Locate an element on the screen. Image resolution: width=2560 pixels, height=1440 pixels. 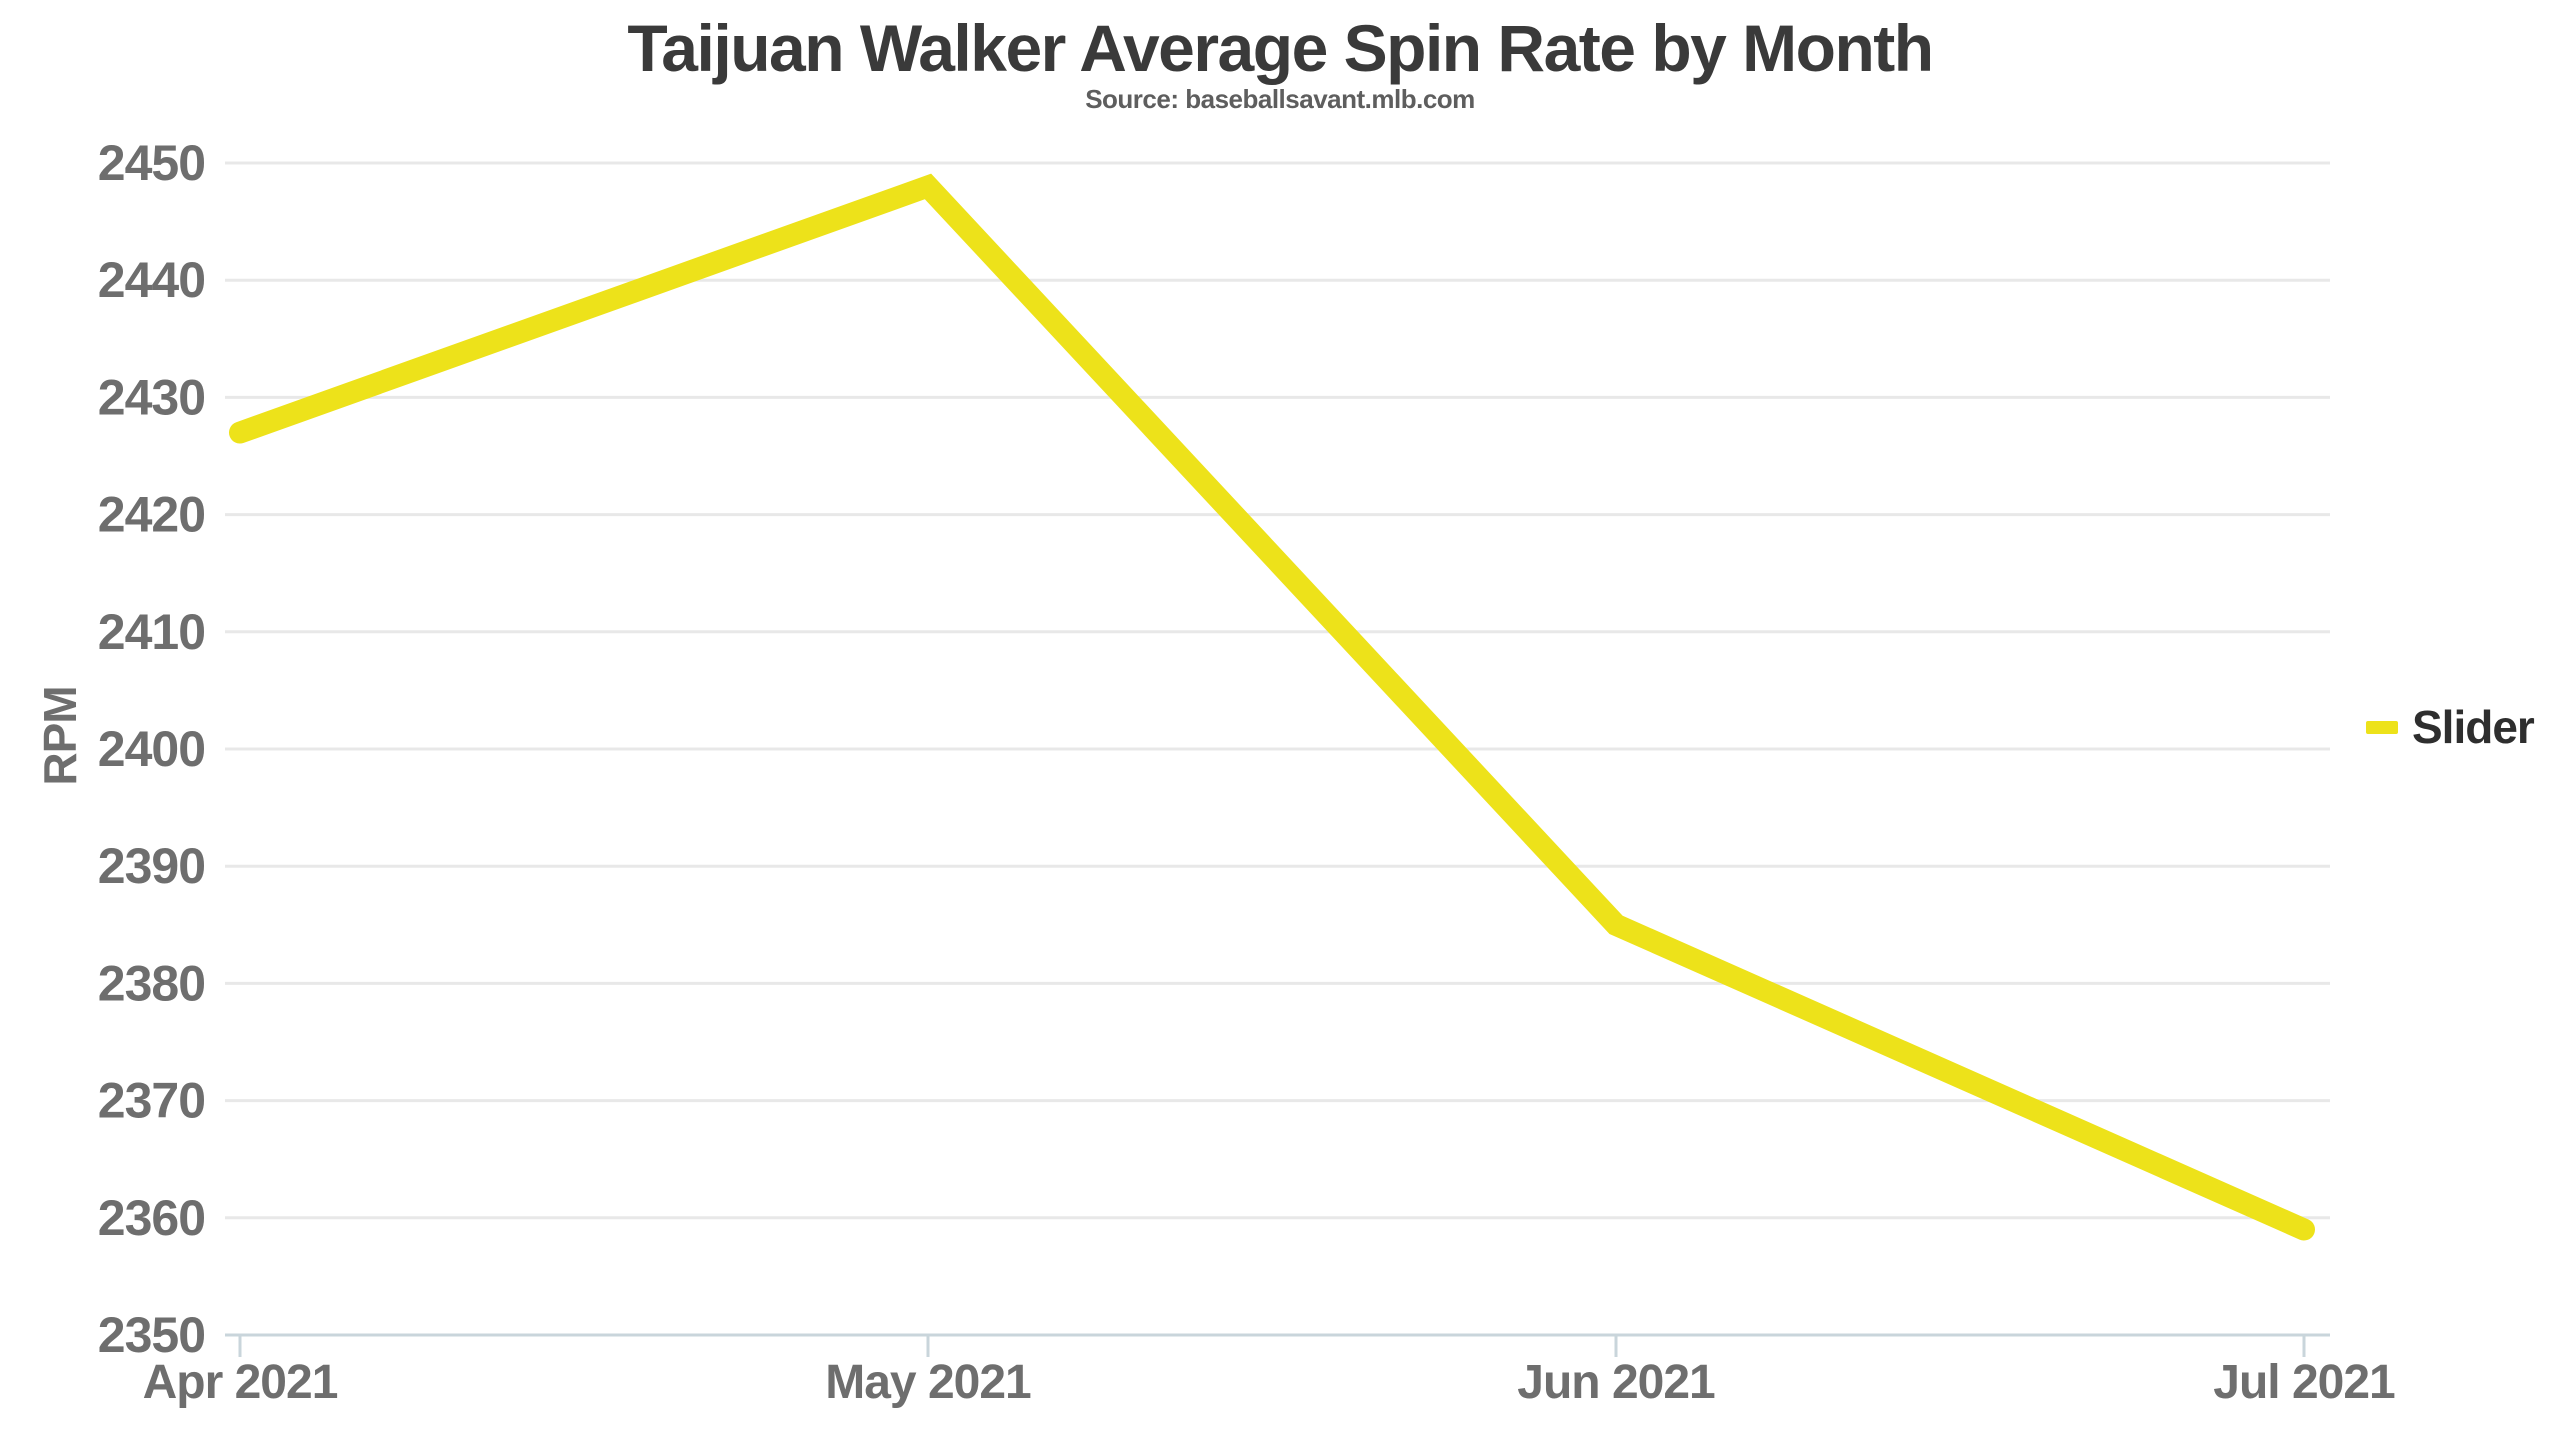
y-axis-tick-label: 2420 is located at coordinates (151, 515).